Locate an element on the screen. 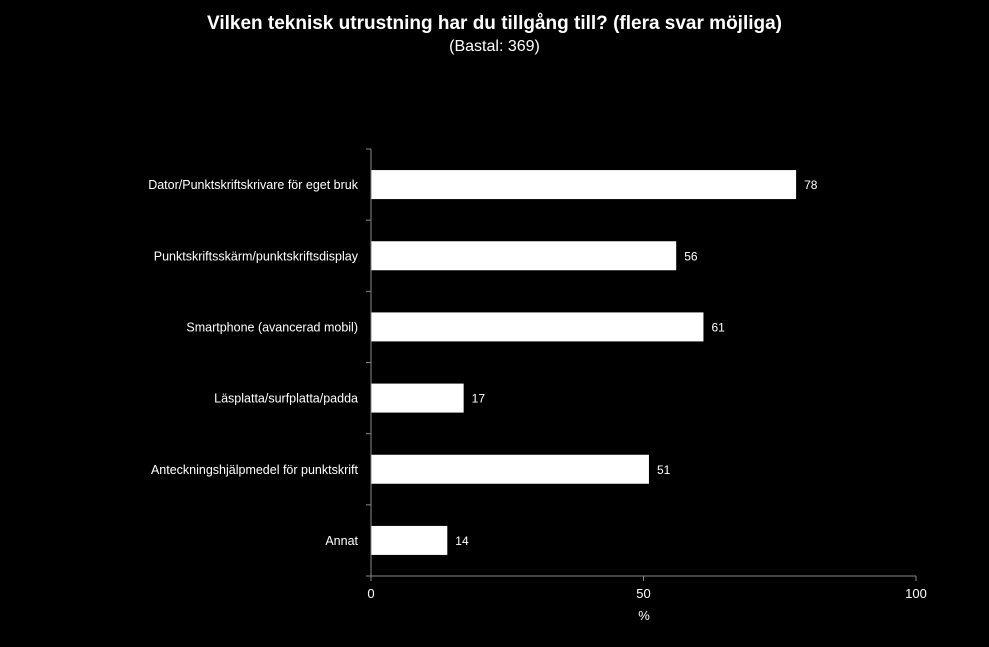  category-label: Dator/Punktskriftskrivare för eget bruk is located at coordinates (253, 185).